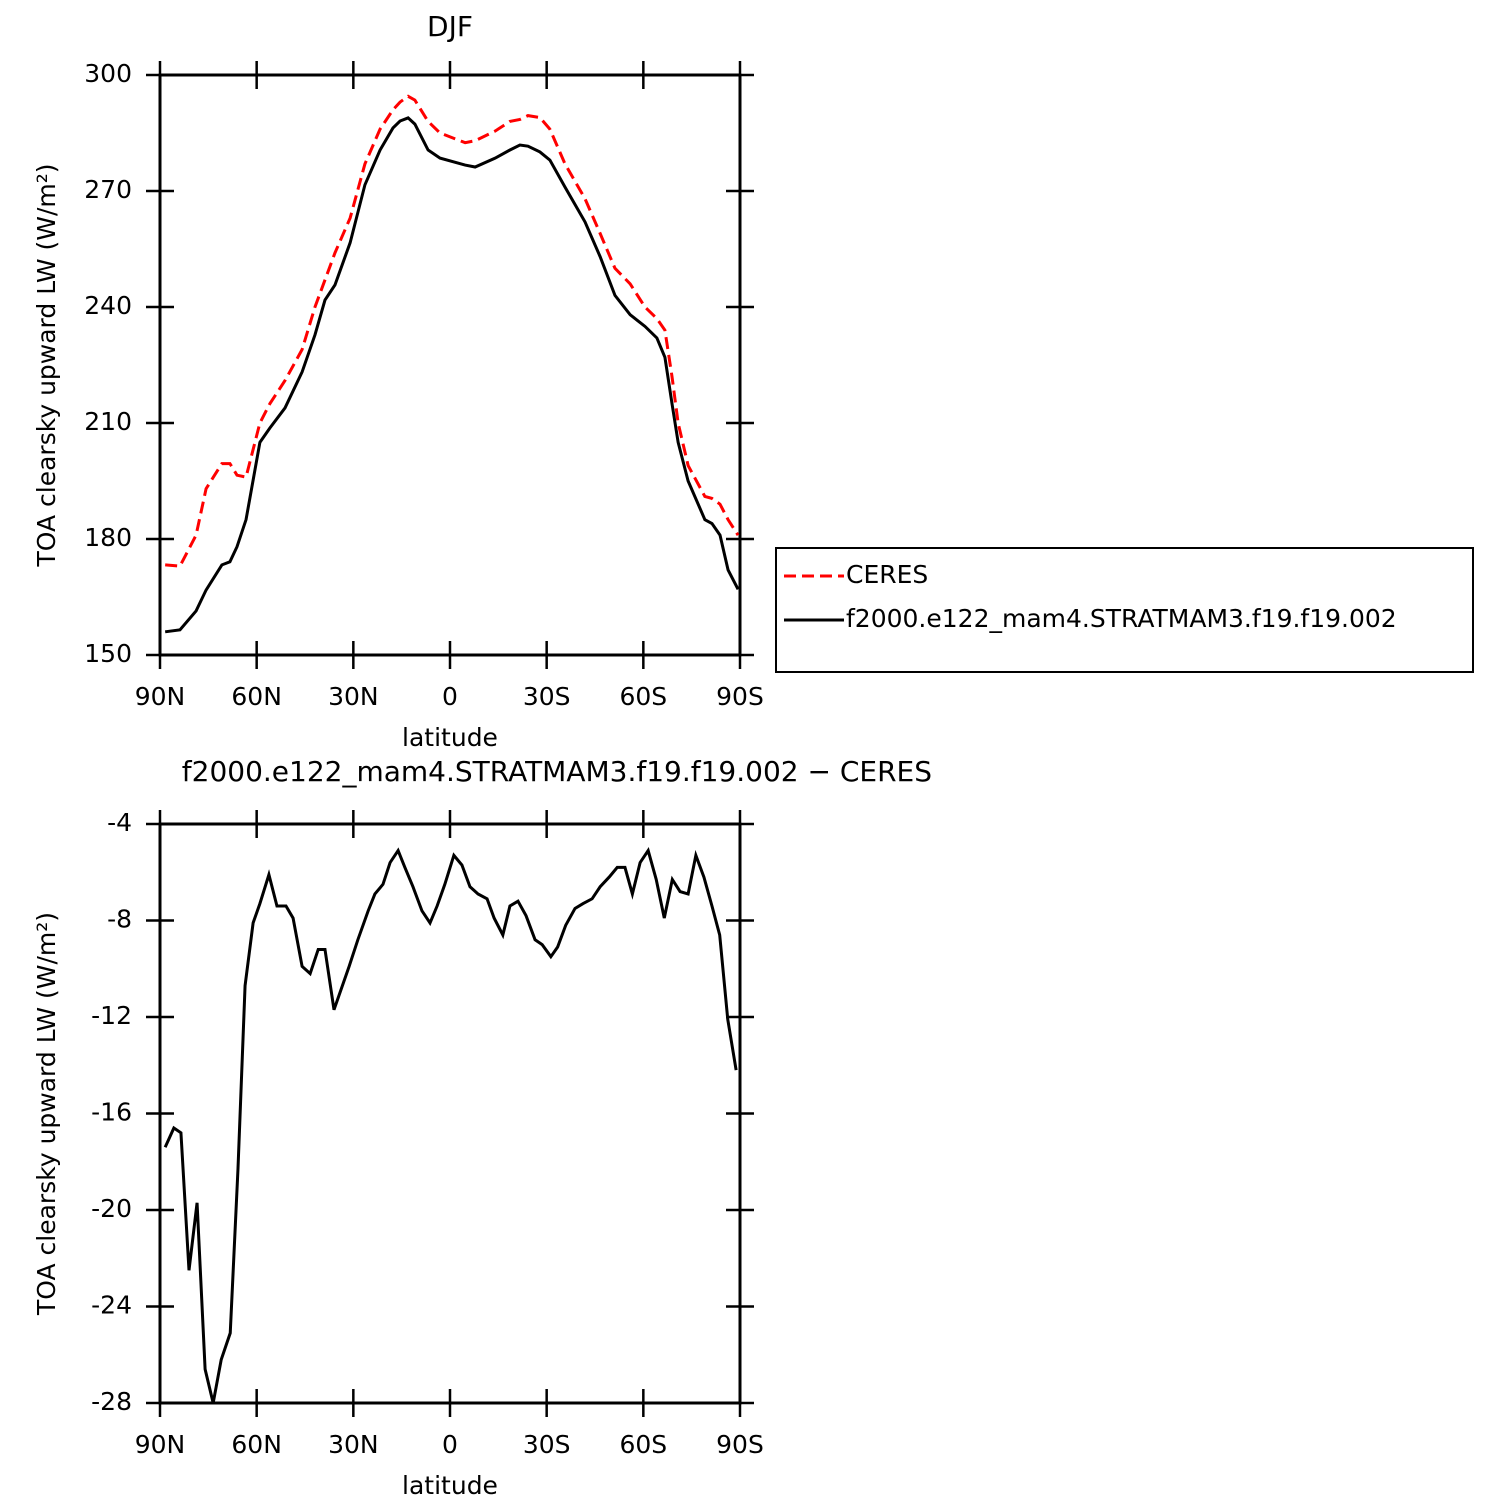  Describe the element at coordinates (450, 26) in the screenshot. I see `chart-title: DJF` at that location.